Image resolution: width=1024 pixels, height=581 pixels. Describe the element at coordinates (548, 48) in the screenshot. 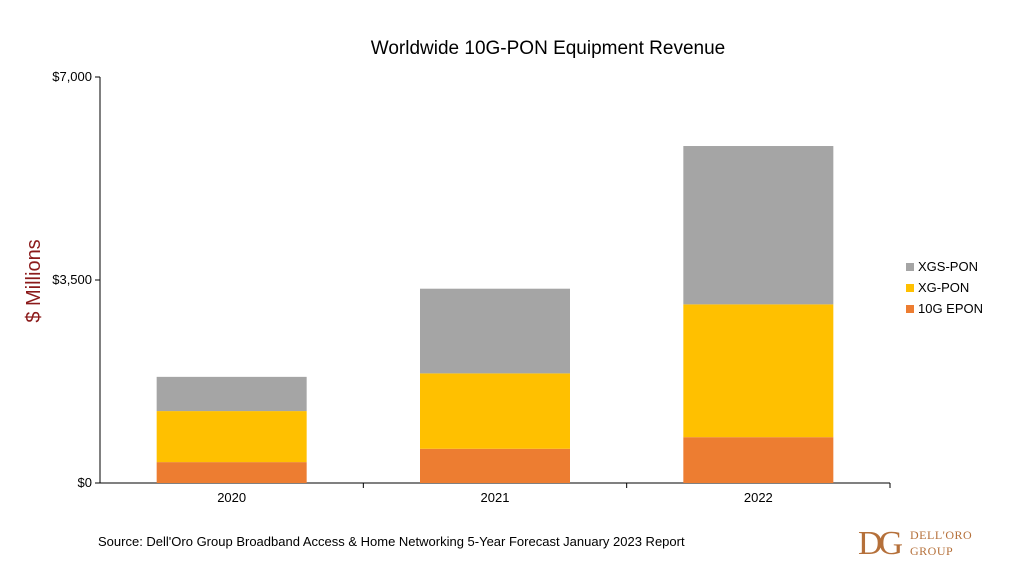

I see `chart-title: Worldwide 10G-PON Equipment Revenue` at that location.